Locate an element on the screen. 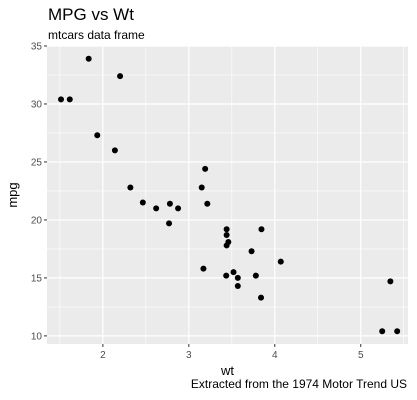  x-tick-label: 5 is located at coordinates (361, 355).